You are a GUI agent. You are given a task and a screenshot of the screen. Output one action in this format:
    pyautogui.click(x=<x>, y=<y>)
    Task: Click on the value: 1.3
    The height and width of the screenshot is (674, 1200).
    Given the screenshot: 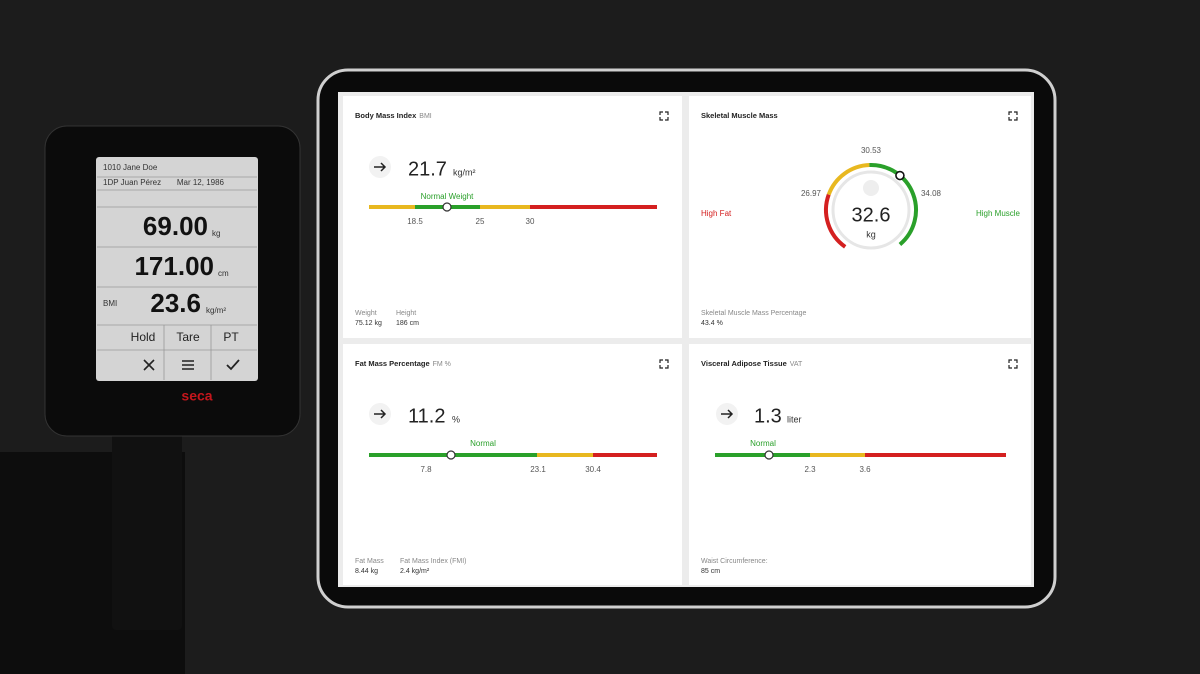 What is the action you would take?
    pyautogui.click(x=768, y=416)
    